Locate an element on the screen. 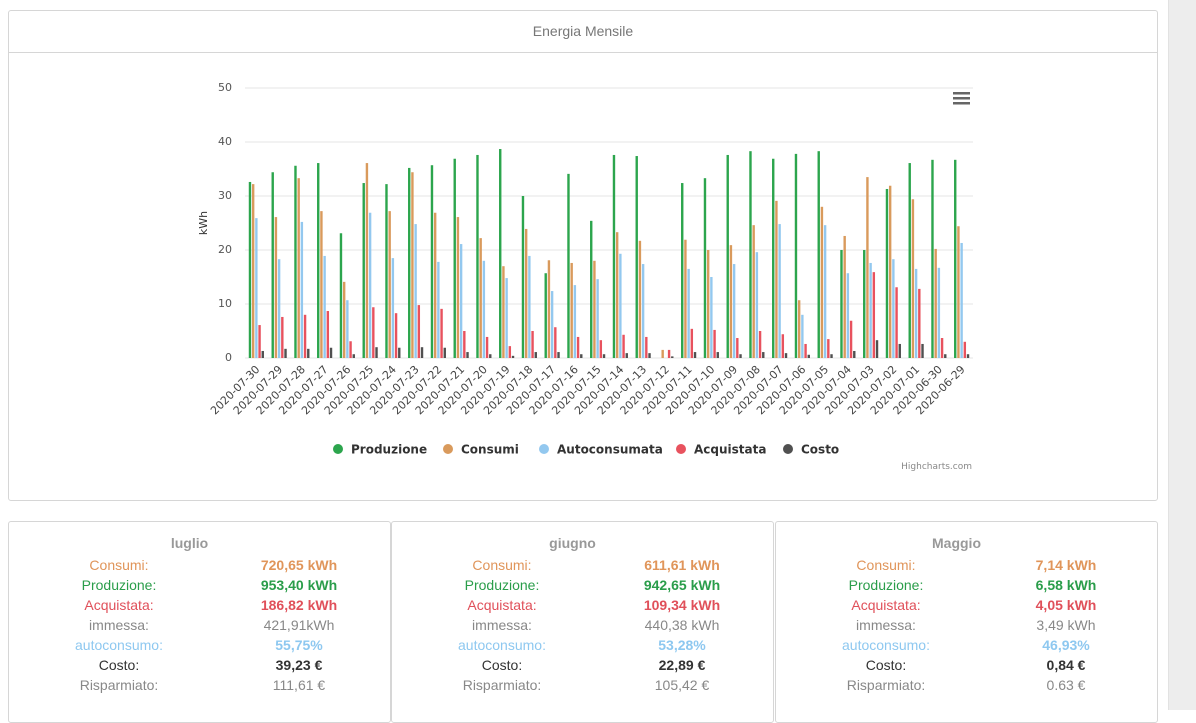 This screenshot has height=723, width=1196. stat-label: Costo: is located at coordinates (119, 665).